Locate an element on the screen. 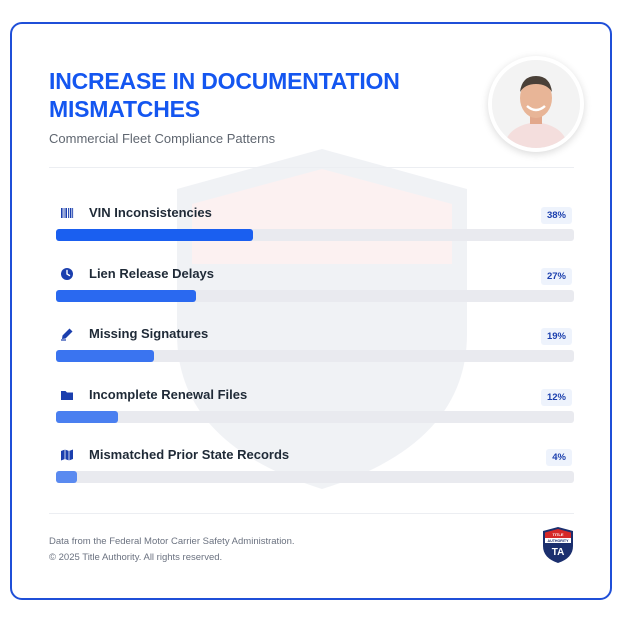 The height and width of the screenshot is (624, 624). bar-value-badge: 19% is located at coordinates (556, 336).